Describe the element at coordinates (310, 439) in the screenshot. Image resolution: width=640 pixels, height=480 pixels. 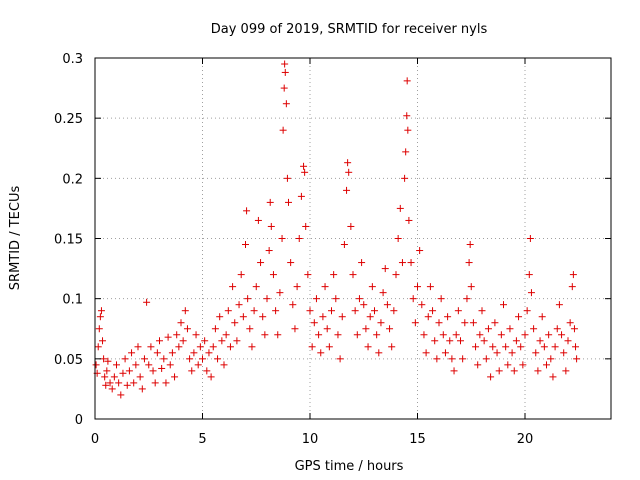
I see `x-tick-label: 10` at that location.